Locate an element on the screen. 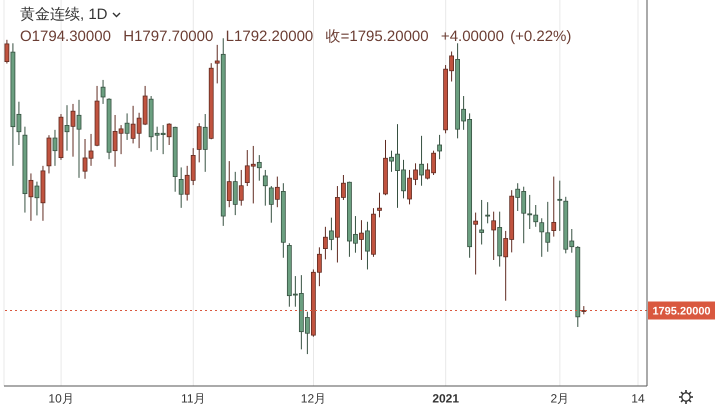 The width and height of the screenshot is (715, 408). x-tick-label: 14 is located at coordinates (638, 399).